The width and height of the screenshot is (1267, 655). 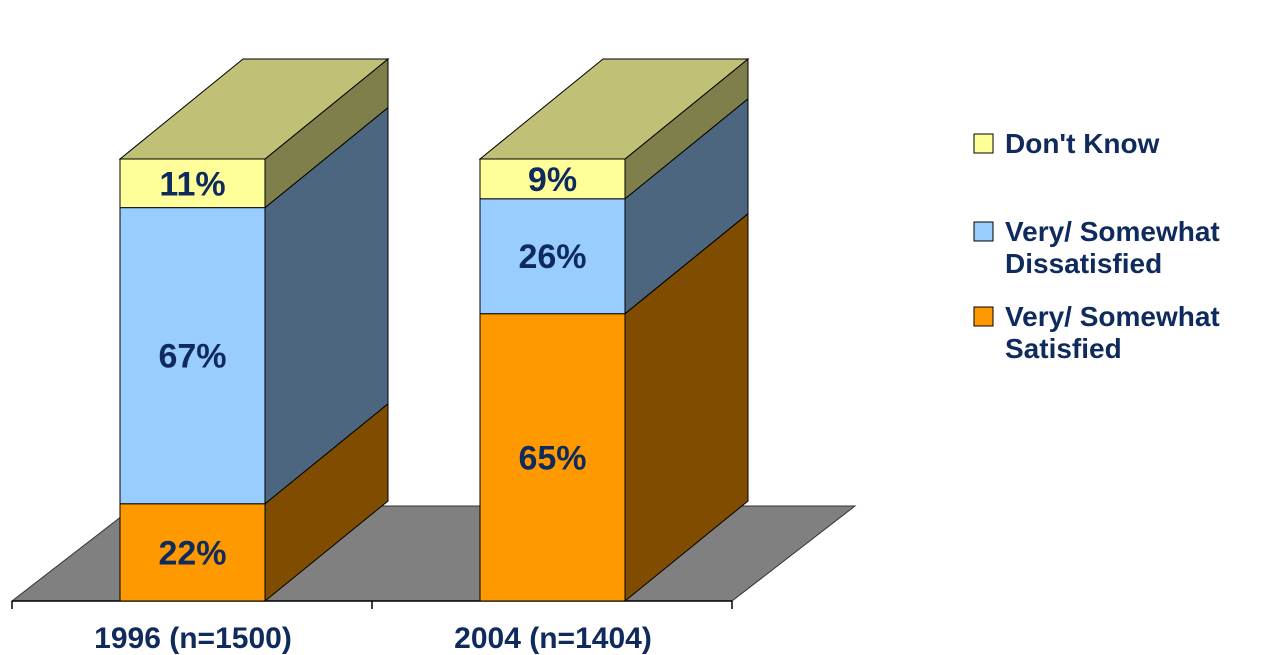 I want to click on category-labels: 1996 (n=1500) 2004 (n=1404), so click(x=373, y=638).